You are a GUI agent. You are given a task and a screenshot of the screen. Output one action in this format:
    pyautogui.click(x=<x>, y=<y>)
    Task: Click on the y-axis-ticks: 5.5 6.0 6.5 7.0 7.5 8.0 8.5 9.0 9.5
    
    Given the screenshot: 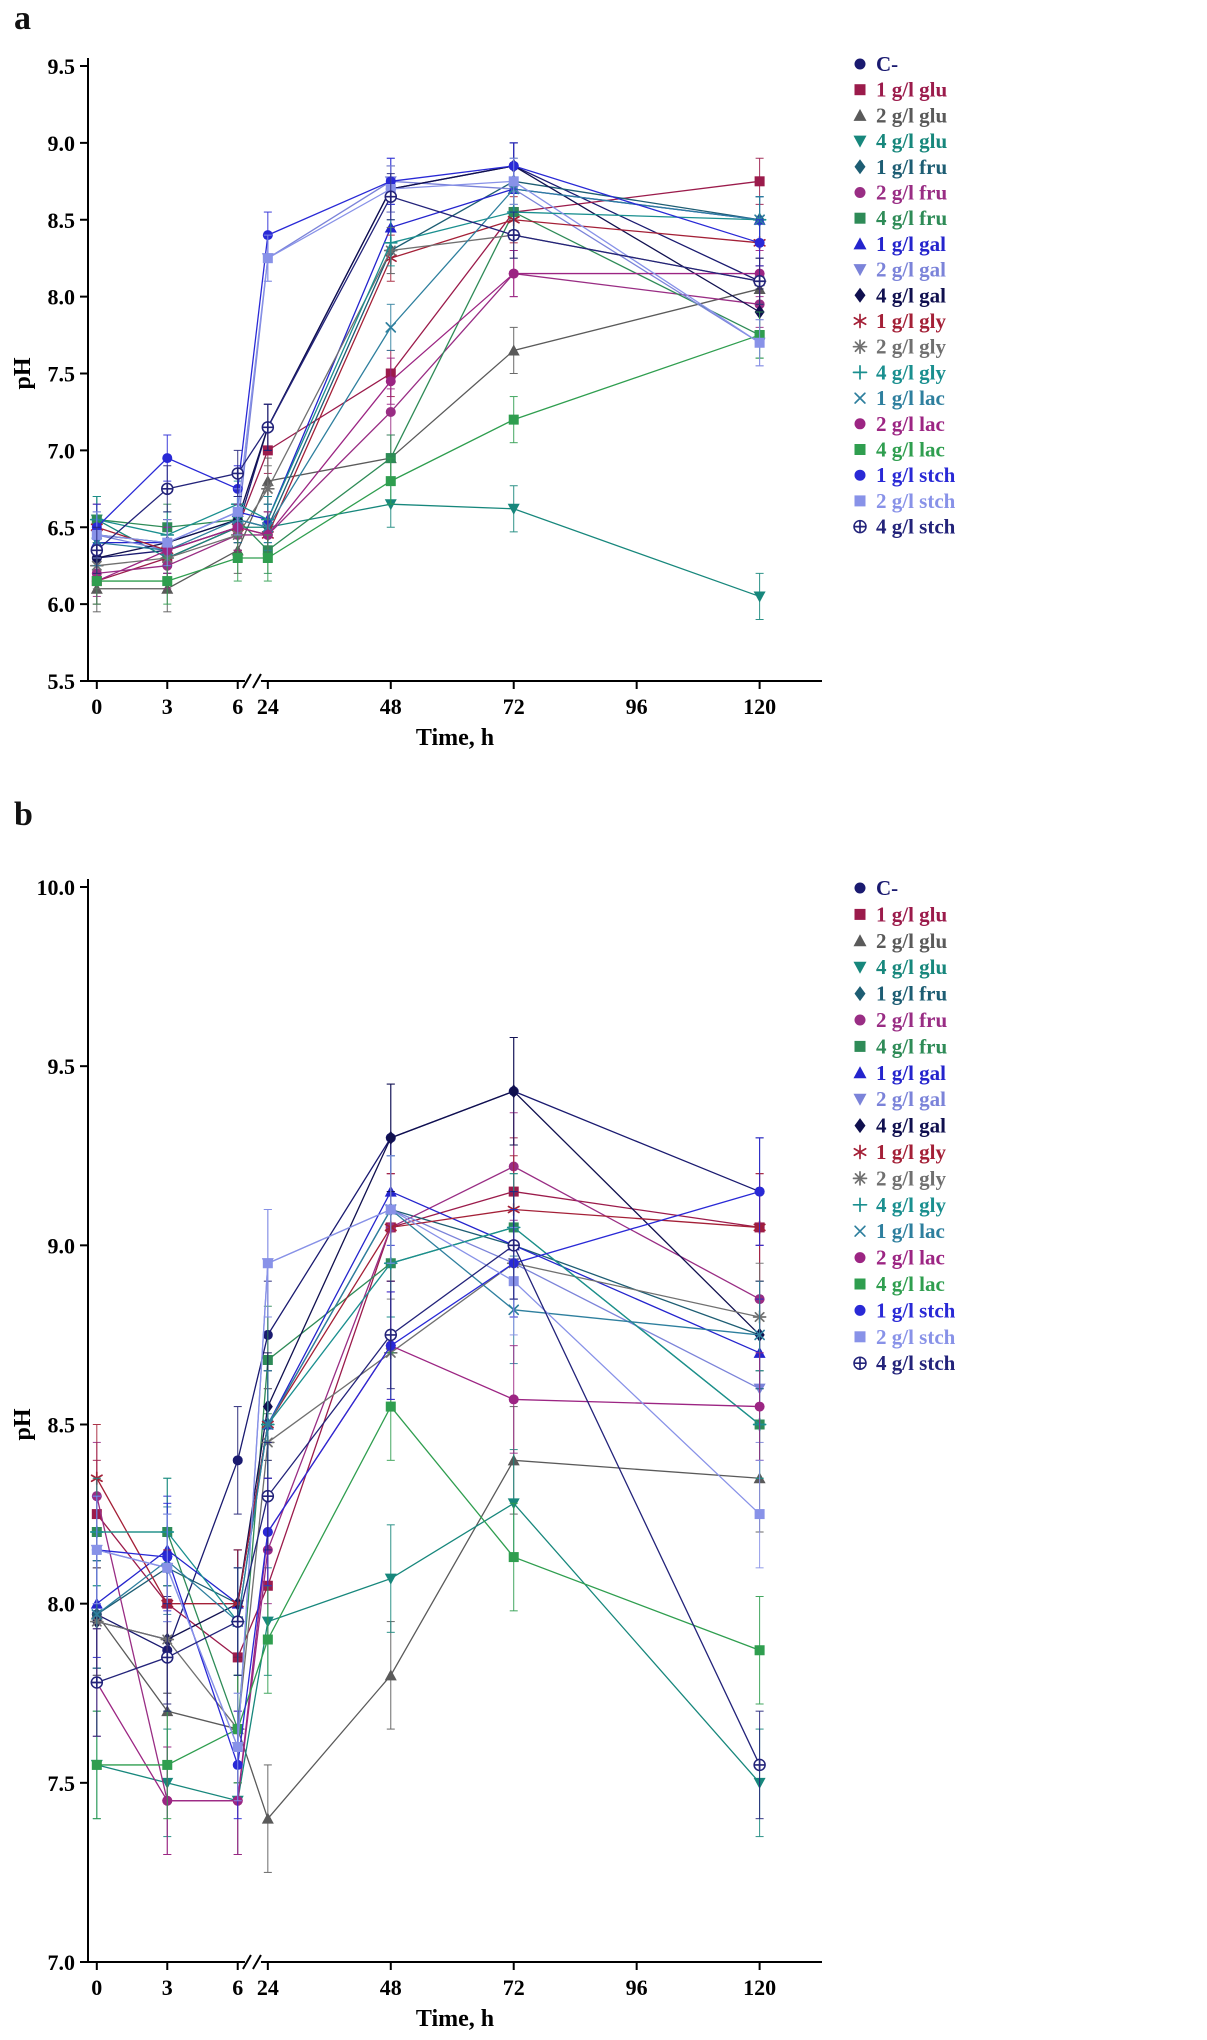 What is the action you would take?
    pyautogui.click(x=68, y=374)
    